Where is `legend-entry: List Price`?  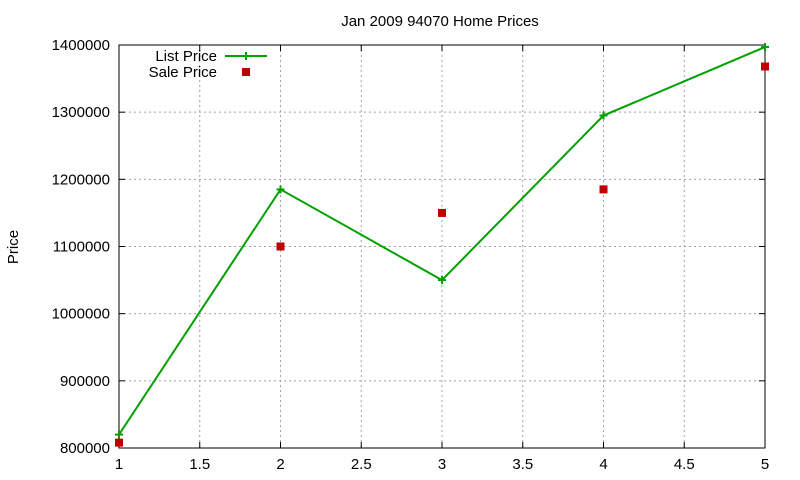
legend-entry: List Price is located at coordinates (211, 56).